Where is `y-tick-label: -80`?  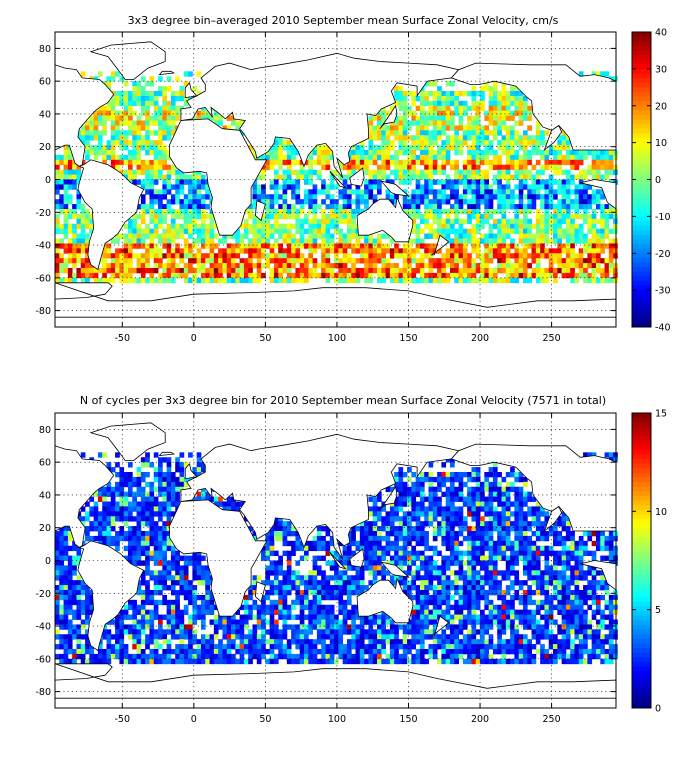 y-tick-label: -80 is located at coordinates (43, 311).